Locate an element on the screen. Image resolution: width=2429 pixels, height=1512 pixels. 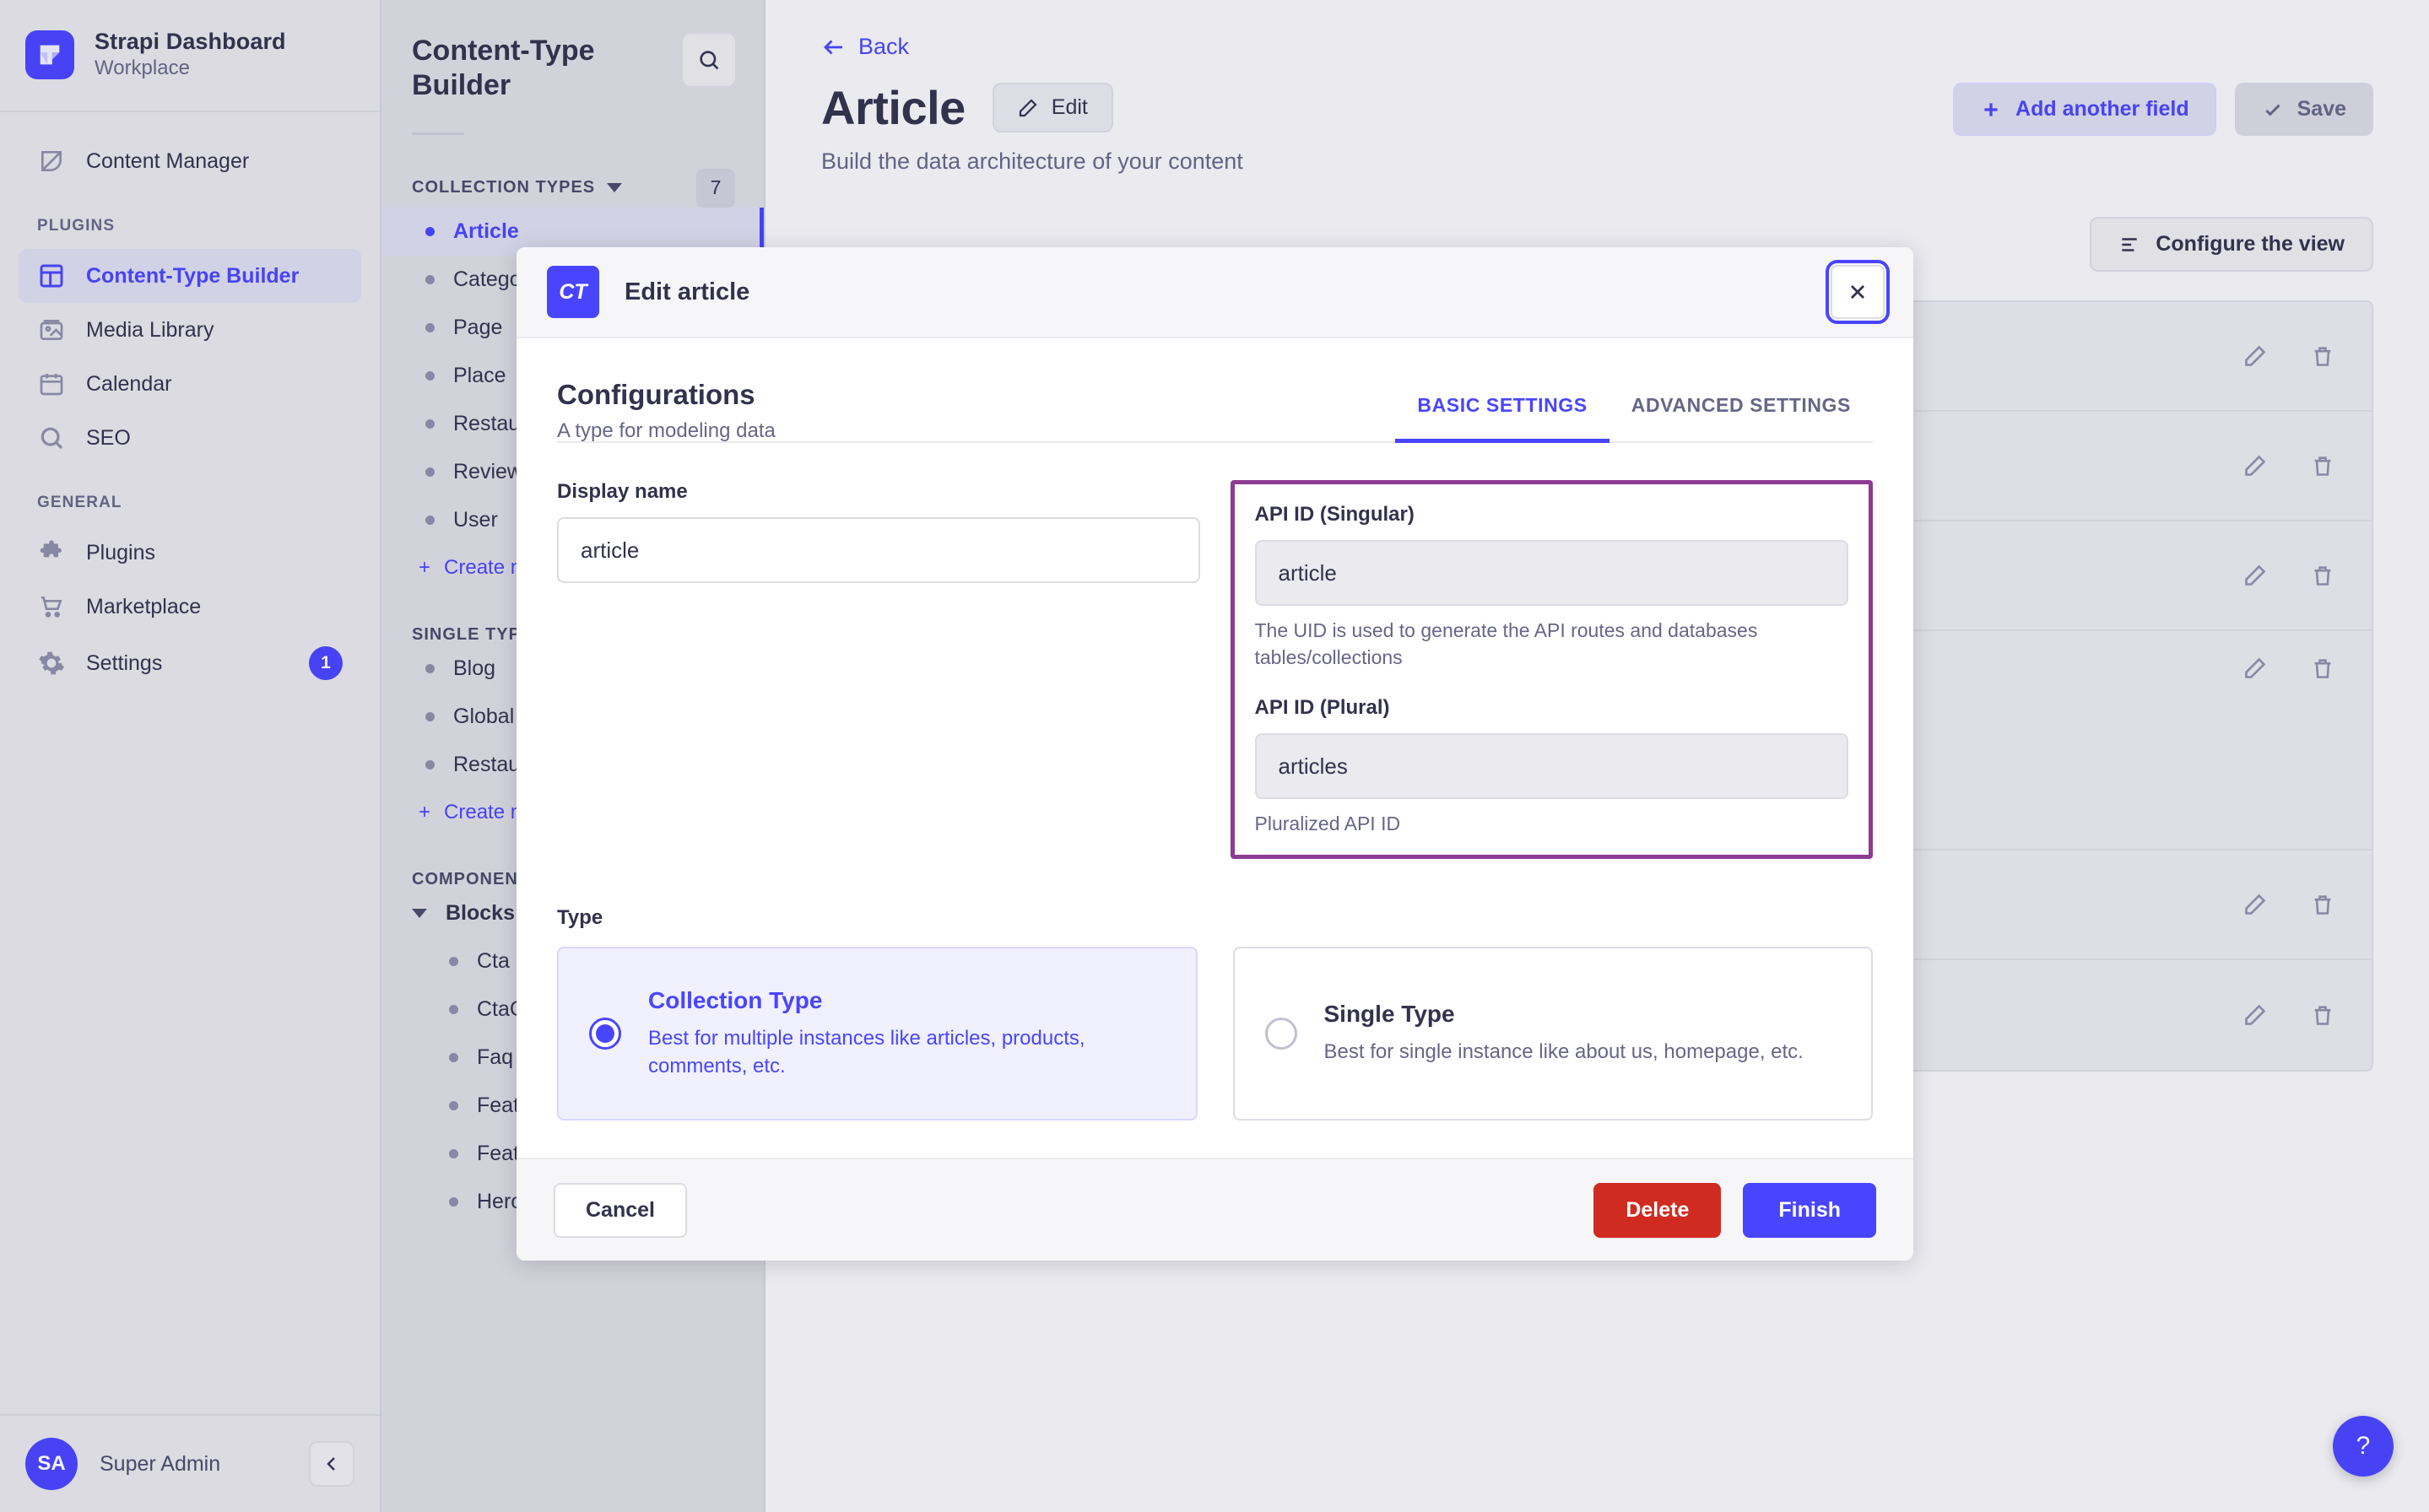
save-button: Save is located at coordinates (2303, 109).